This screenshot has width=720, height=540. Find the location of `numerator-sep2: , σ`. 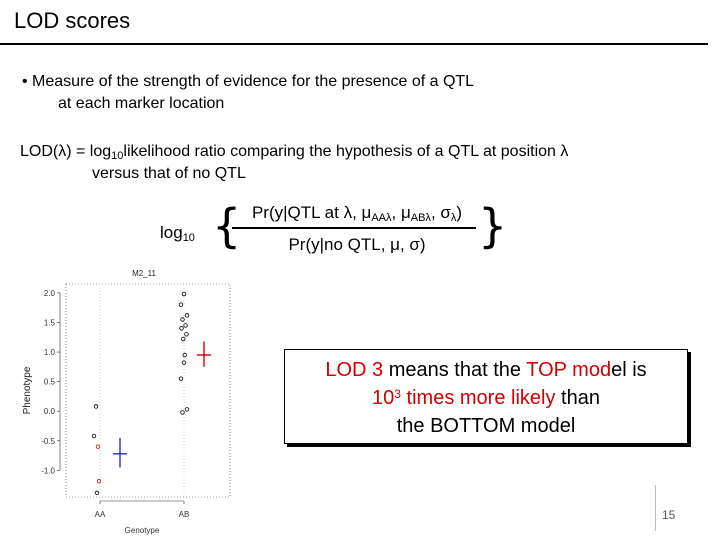

numerator-sep2: , σ is located at coordinates (440, 212).